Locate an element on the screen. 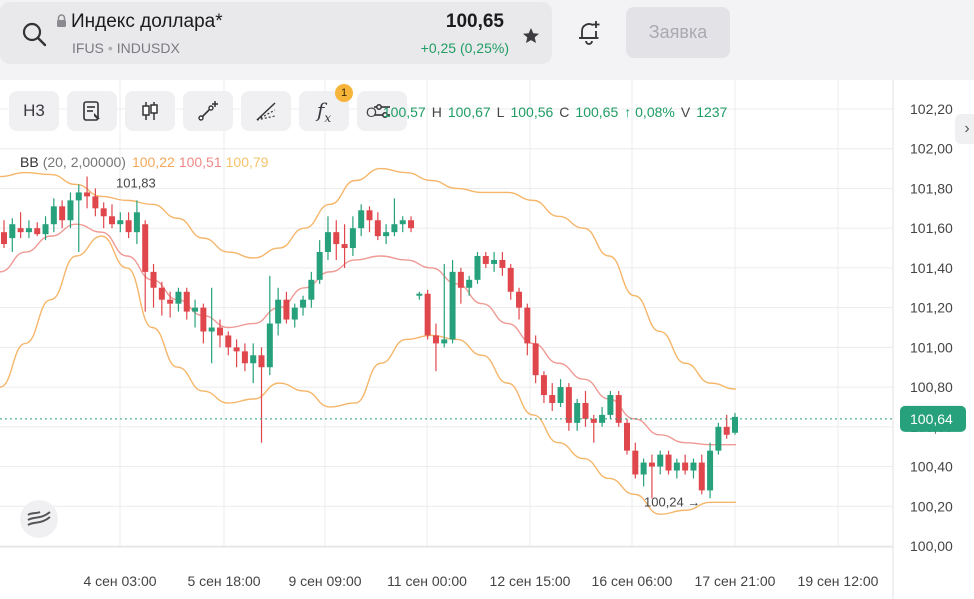  timeframe-button: Н3 is located at coordinates (34, 111).